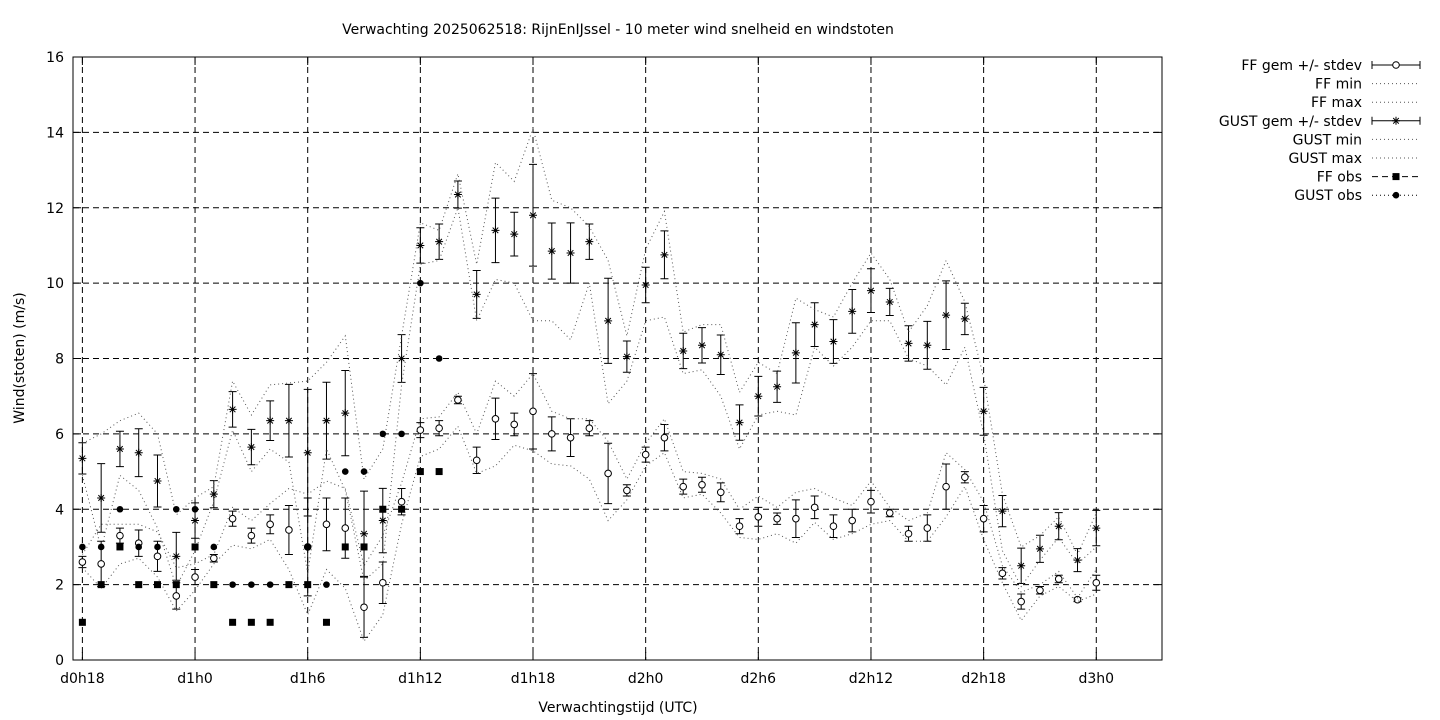  Describe the element at coordinates (59, 510) in the screenshot. I see `y-tick-label: 4` at that location.